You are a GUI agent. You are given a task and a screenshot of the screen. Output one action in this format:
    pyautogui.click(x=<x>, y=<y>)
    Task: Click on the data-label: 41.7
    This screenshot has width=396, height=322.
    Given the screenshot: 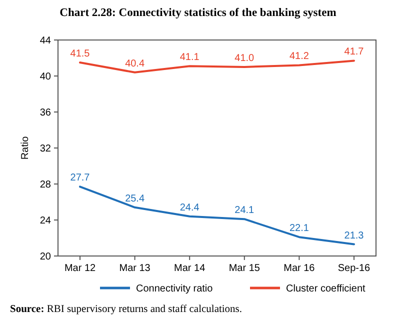 What is the action you would take?
    pyautogui.click(x=354, y=52)
    